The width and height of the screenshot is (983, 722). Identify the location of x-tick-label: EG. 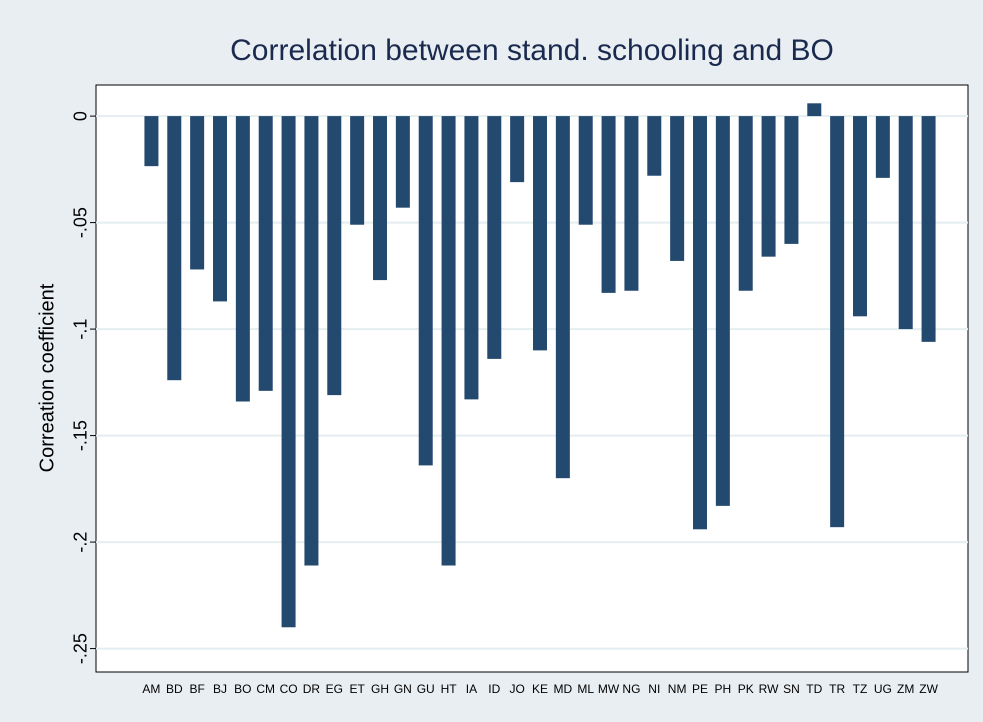
(334, 689).